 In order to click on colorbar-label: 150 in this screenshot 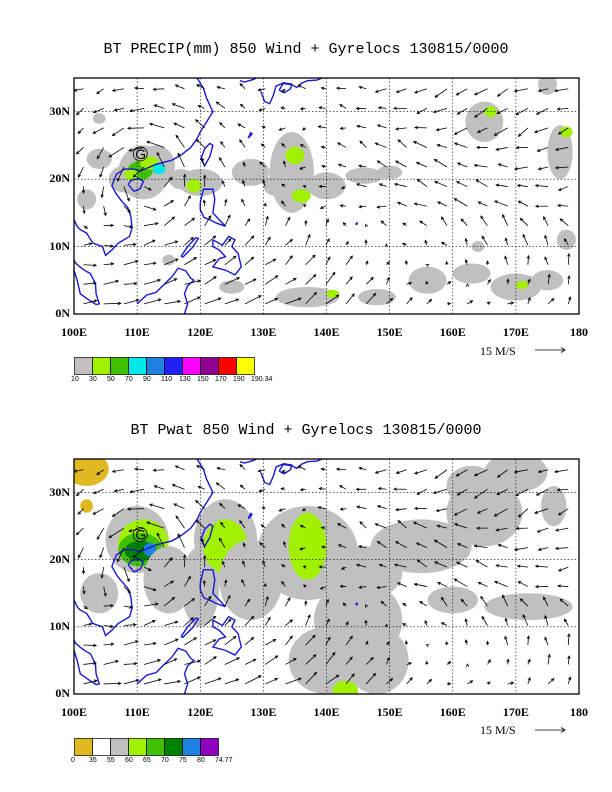, I will do `click(203, 379)`.